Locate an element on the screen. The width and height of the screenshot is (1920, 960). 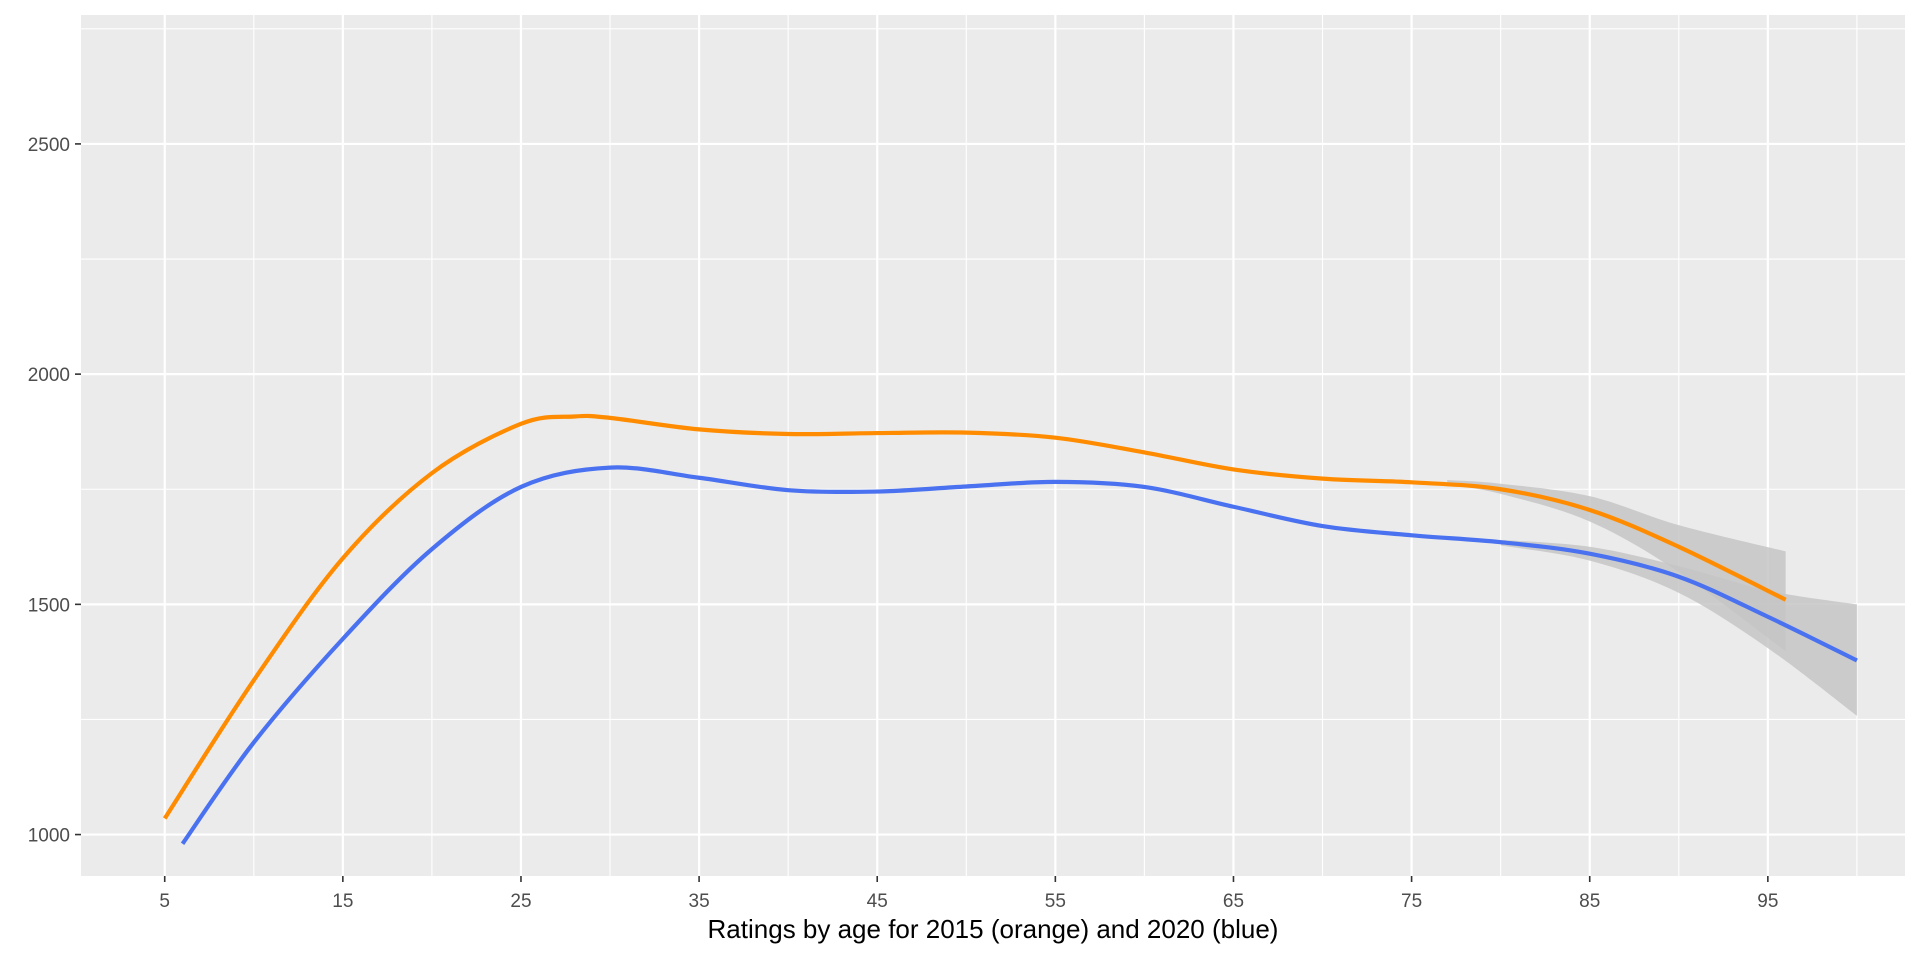
x-tick-label: 5 is located at coordinates (164, 901).